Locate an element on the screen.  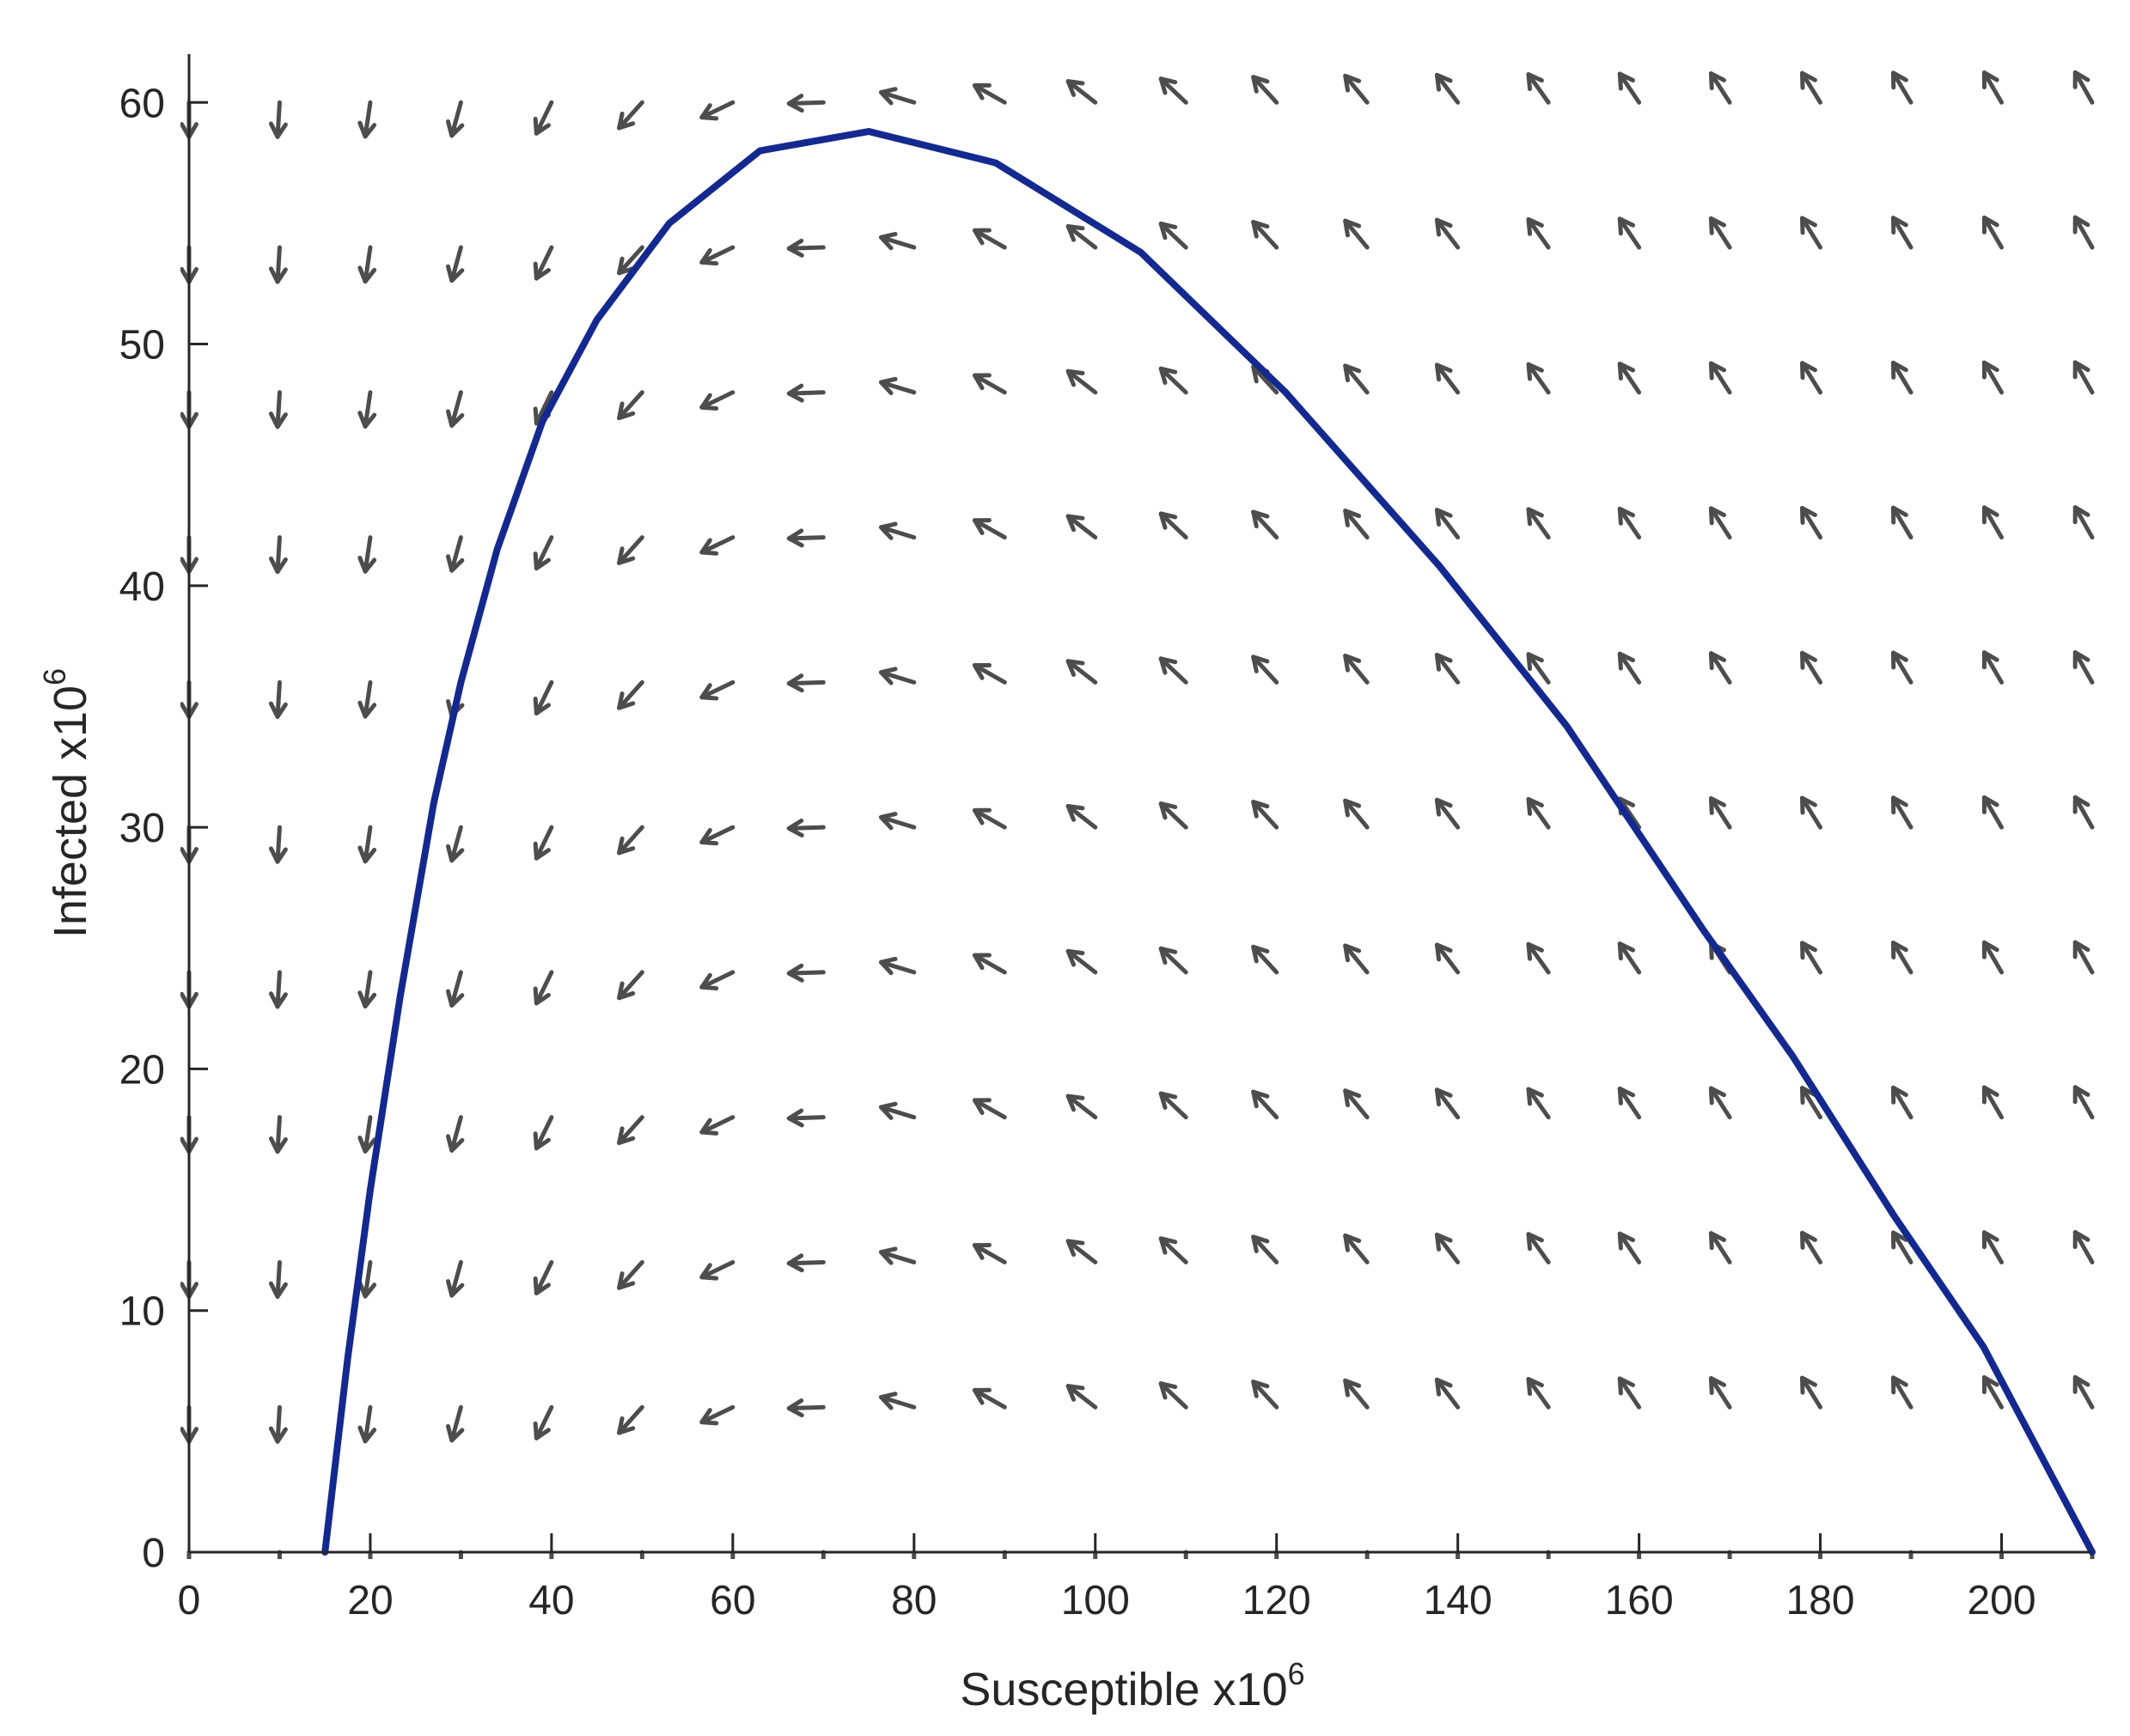
x-tick-label: 80 is located at coordinates (914, 1600).